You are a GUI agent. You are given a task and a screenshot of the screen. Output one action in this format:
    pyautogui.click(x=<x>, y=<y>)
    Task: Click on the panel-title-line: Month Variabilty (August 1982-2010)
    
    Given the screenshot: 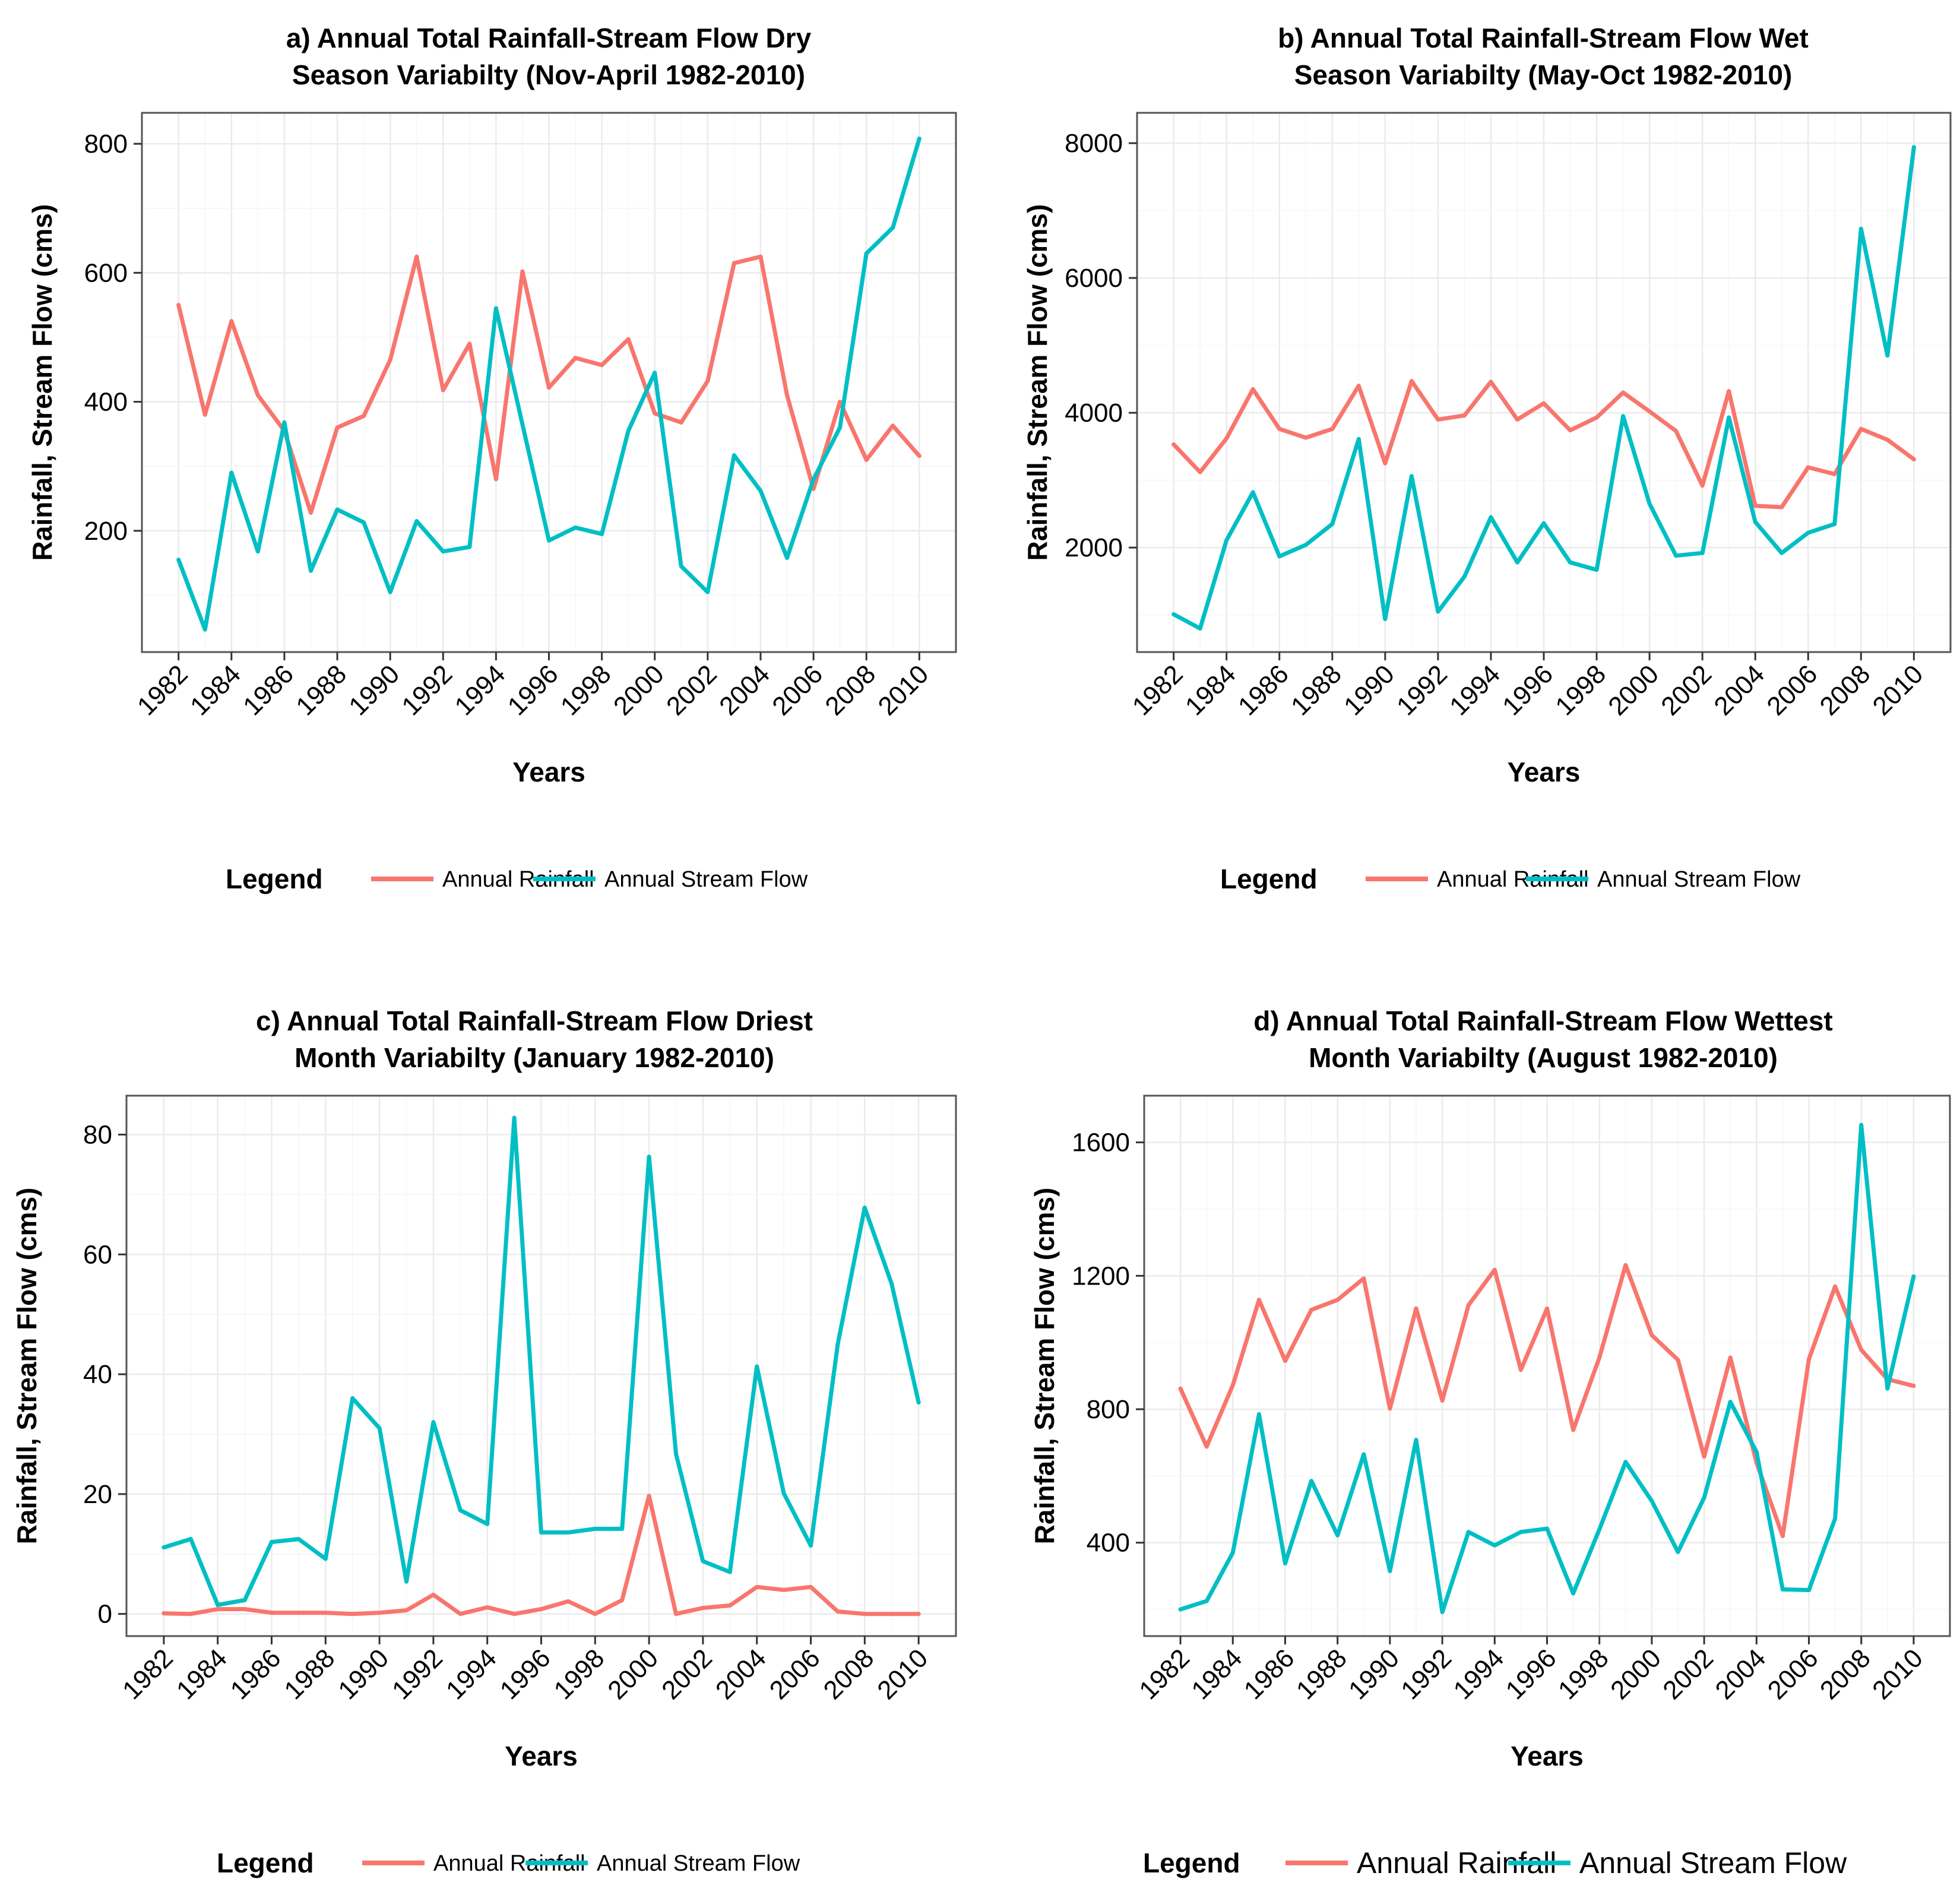 What is the action you would take?
    pyautogui.click(x=1543, y=1057)
    